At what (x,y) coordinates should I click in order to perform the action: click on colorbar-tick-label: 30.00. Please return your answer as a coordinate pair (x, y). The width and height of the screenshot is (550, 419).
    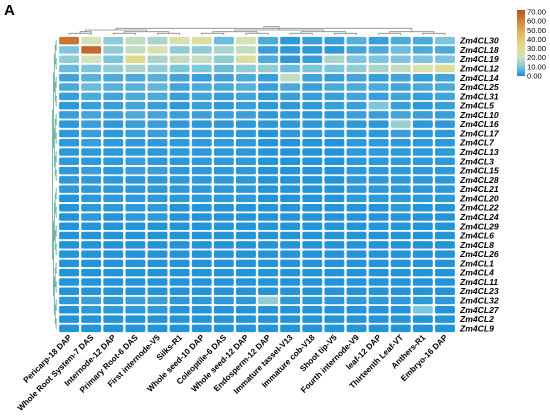
    Looking at the image, I should click on (536, 48).